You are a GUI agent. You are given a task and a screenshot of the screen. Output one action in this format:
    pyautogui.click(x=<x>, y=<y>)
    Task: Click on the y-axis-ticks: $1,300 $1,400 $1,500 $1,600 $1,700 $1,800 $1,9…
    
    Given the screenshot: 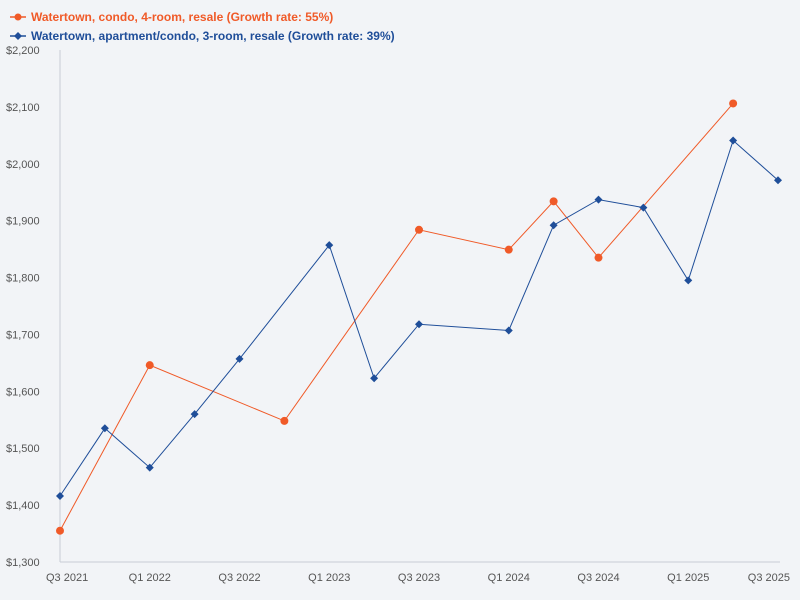 What is the action you would take?
    pyautogui.click(x=23, y=307)
    